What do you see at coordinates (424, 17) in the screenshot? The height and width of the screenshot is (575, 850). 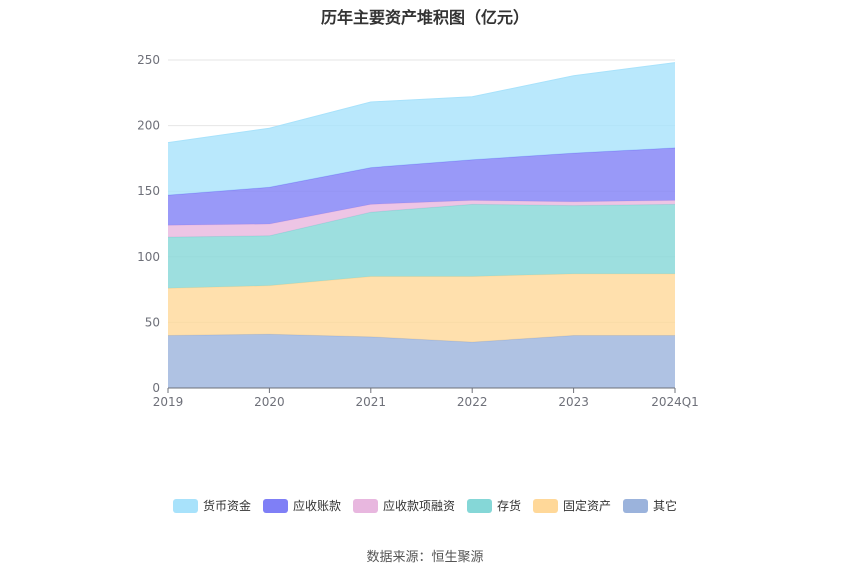 I see `chart-title: 历年主要资产堆积图（亿元）` at bounding box center [424, 17].